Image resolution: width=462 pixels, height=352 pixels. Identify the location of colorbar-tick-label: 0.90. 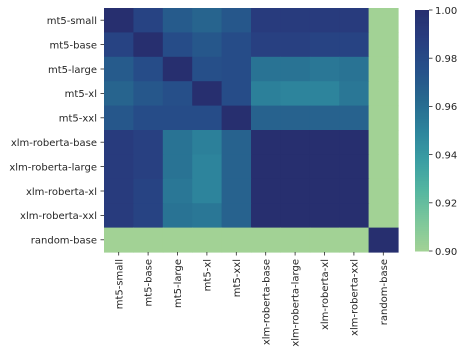
(446, 252).